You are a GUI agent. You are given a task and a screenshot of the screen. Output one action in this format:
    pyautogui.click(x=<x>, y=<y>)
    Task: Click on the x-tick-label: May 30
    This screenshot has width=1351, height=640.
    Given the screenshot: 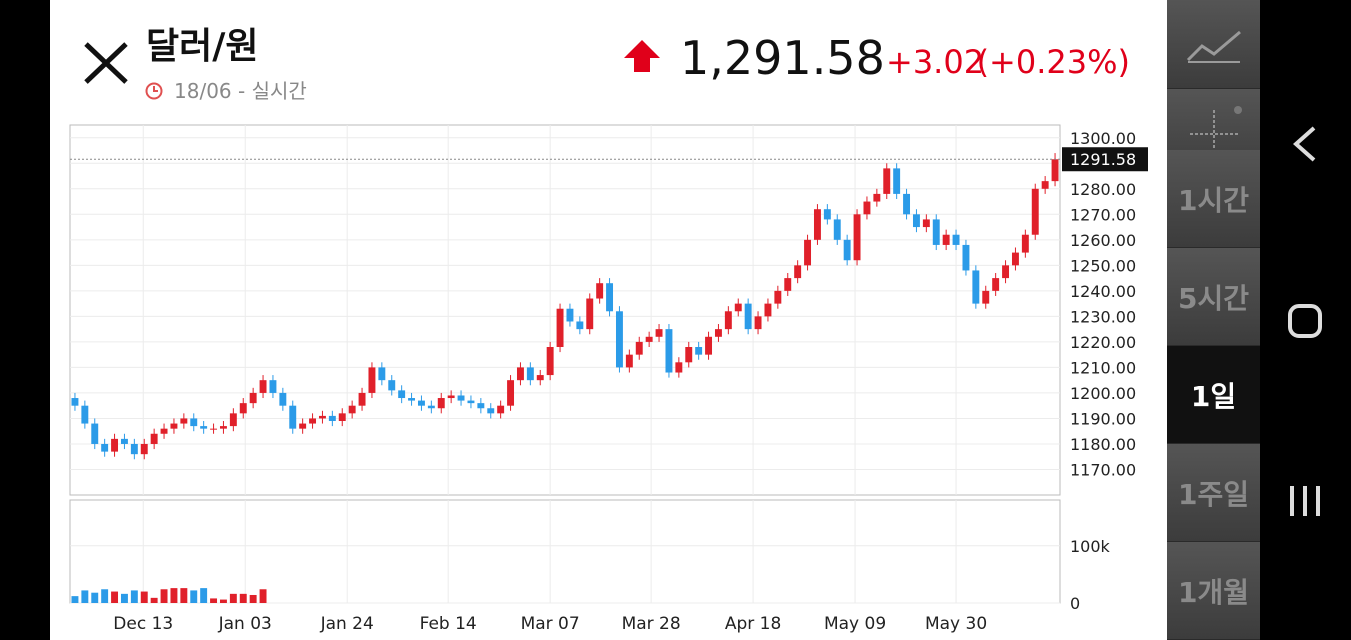 What is the action you would take?
    pyautogui.click(x=956, y=624)
    